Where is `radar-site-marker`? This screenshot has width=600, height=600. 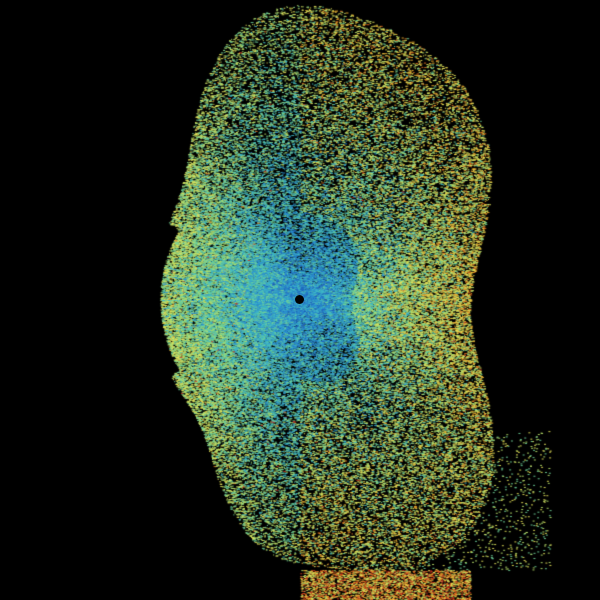 radar-site-marker is located at coordinates (299, 299).